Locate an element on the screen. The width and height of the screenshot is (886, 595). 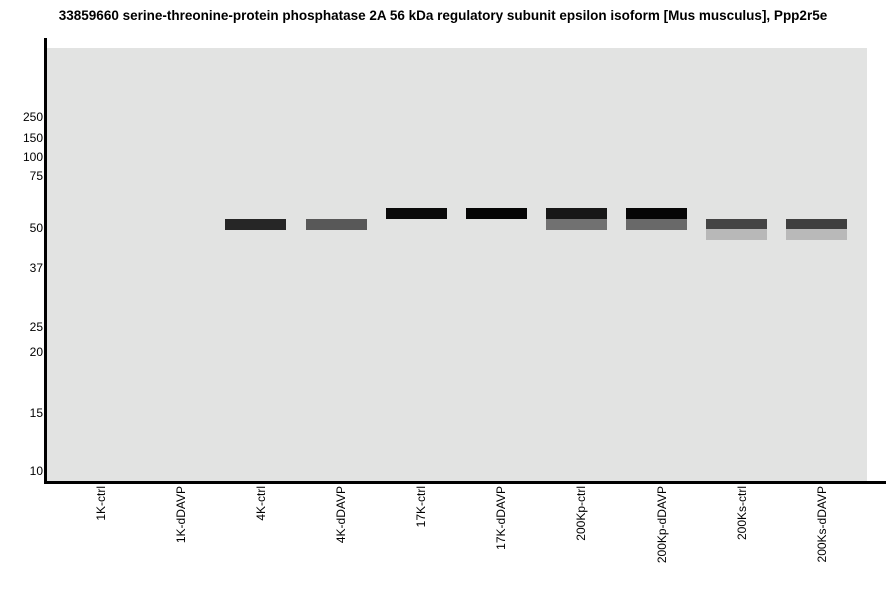
mw-marker-label: 50 is located at coordinates (36, 228).